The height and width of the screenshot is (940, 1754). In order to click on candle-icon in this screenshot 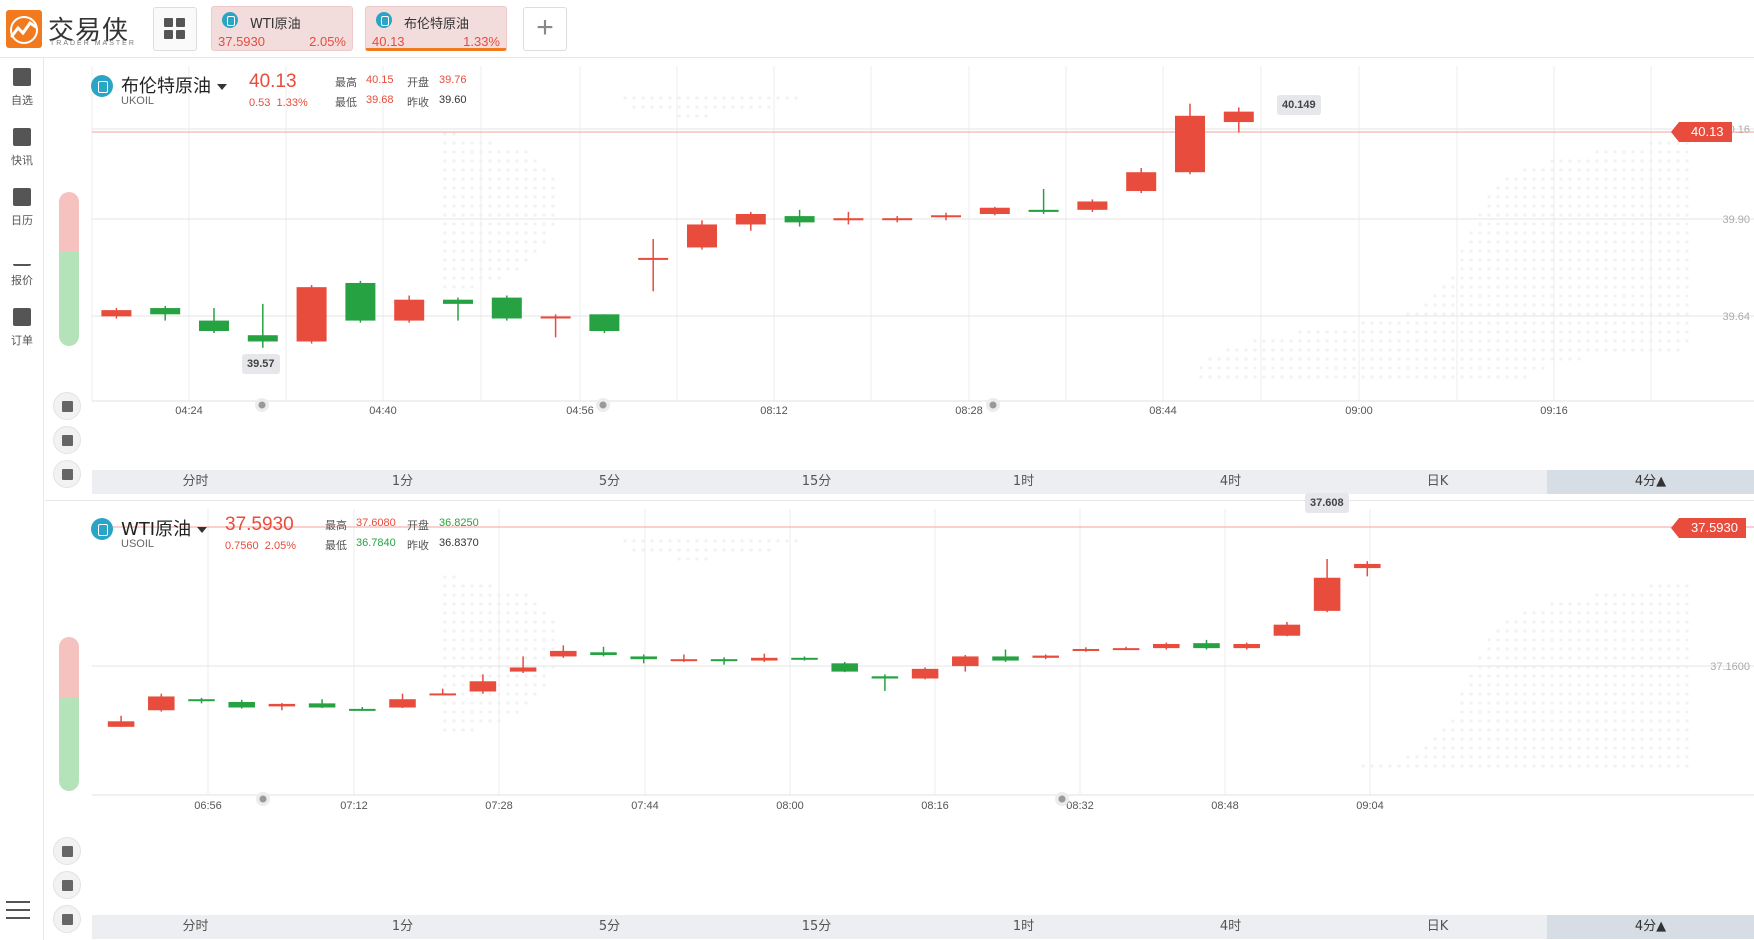, I will do `click(67, 406)`.